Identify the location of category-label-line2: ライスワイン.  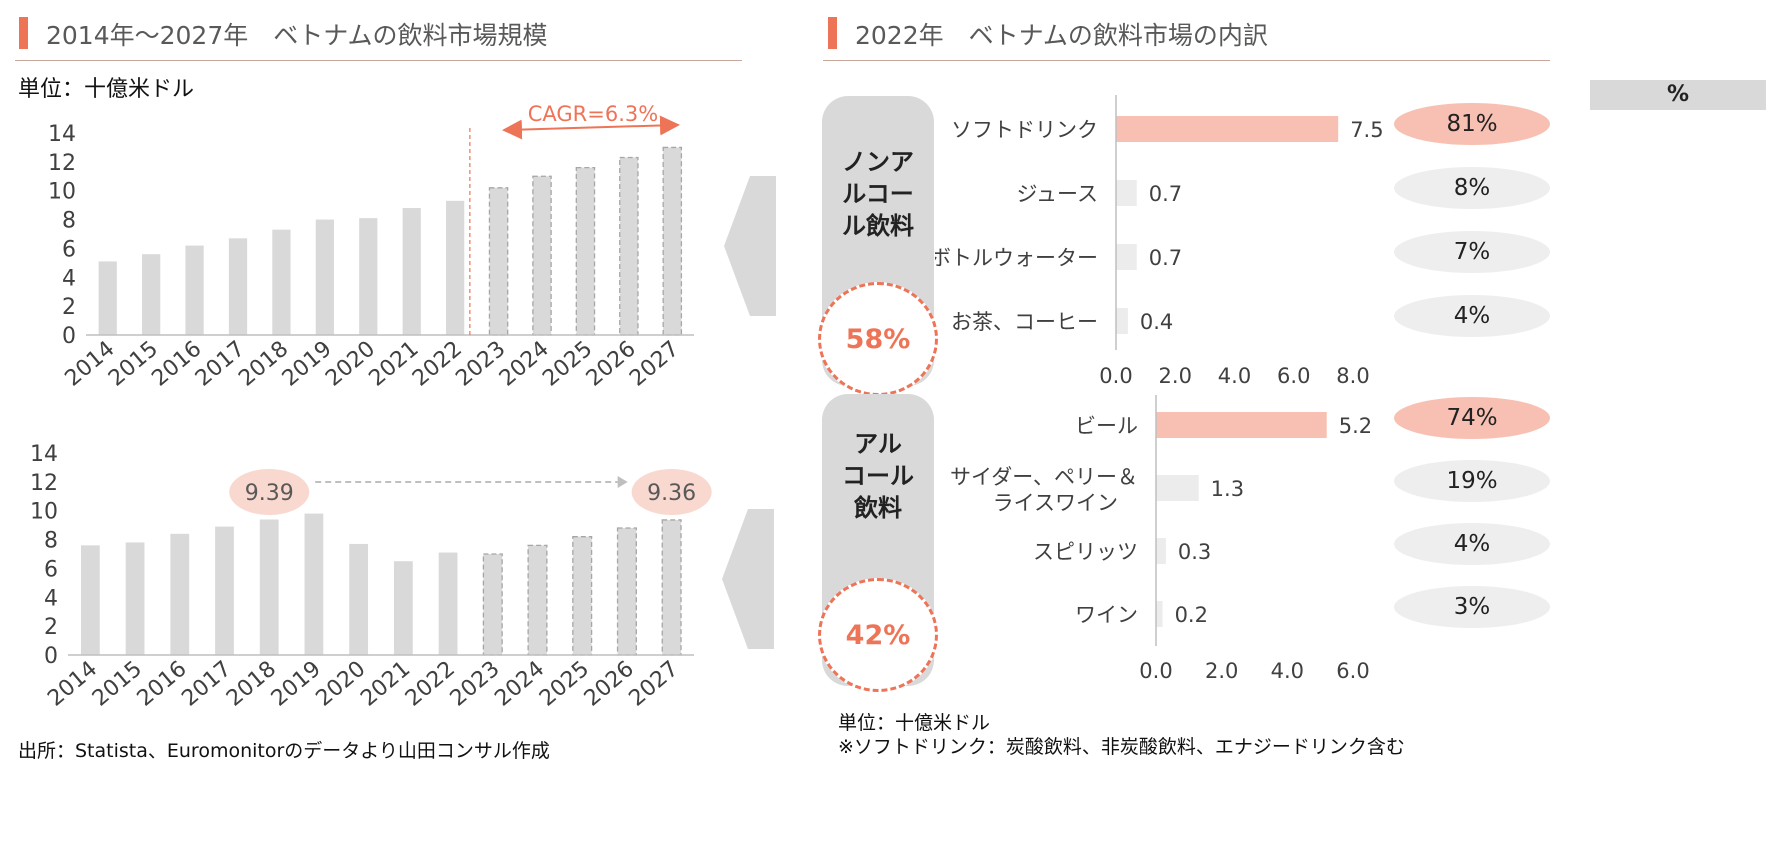
(1055, 503).